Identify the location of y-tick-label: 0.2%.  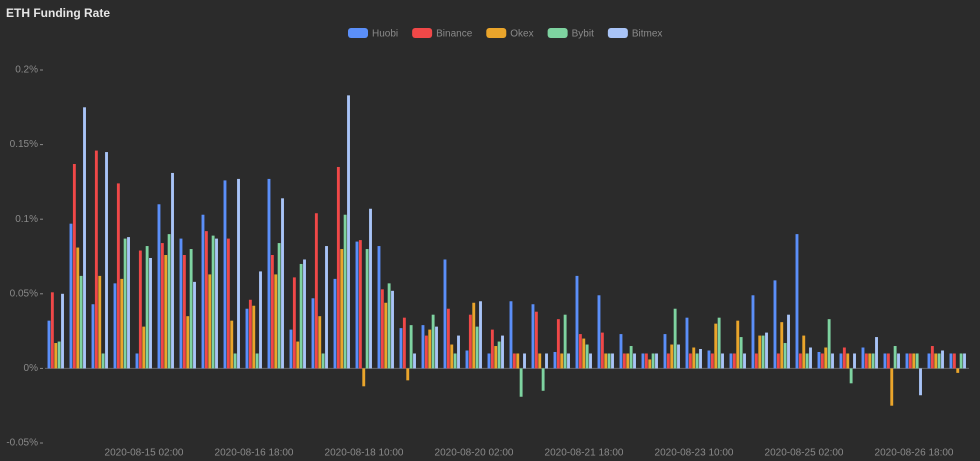
(26, 70).